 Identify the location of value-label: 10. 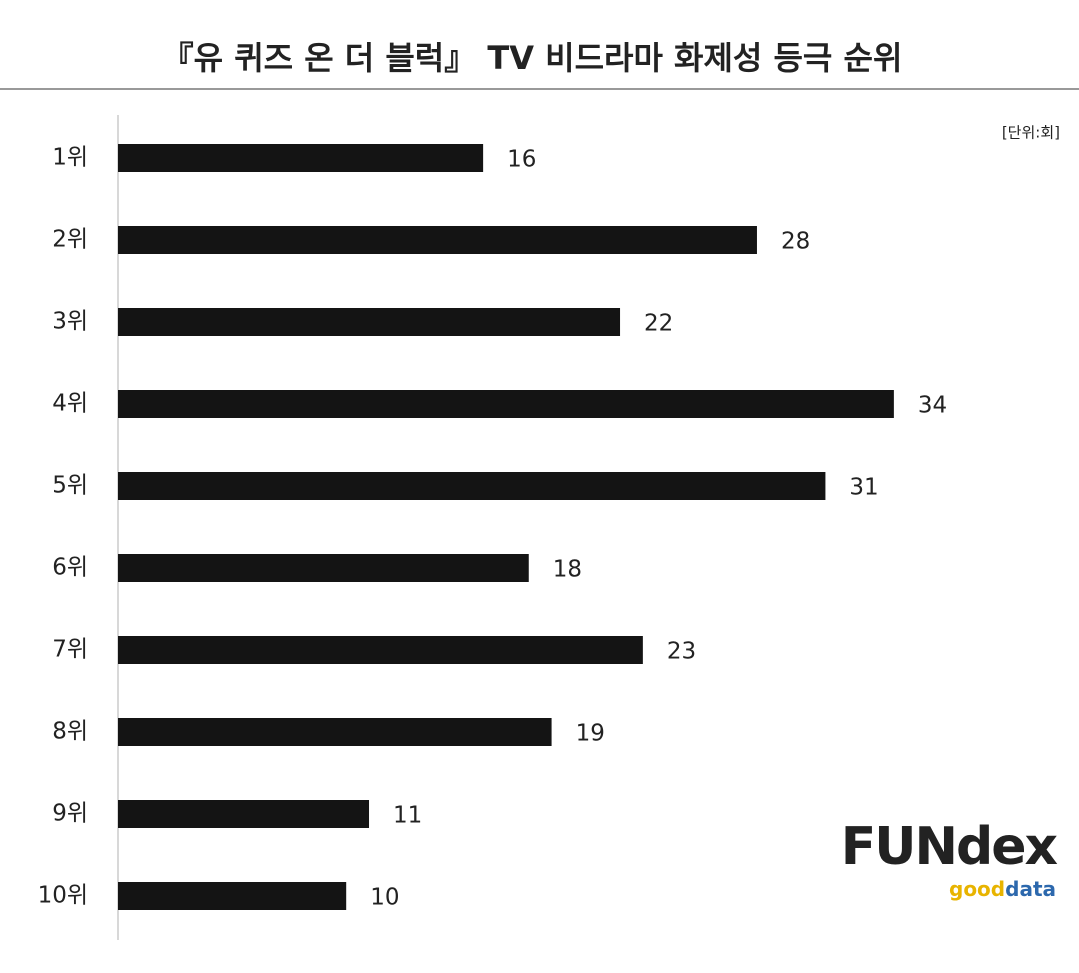
(384, 898).